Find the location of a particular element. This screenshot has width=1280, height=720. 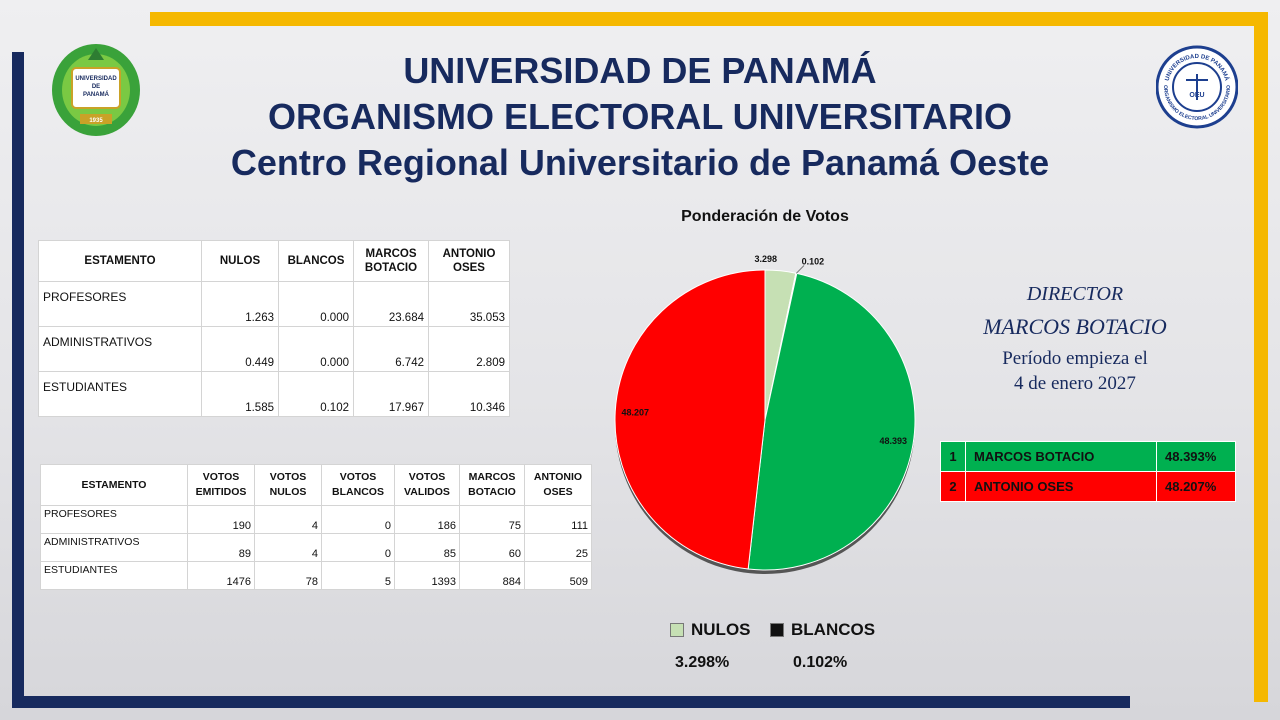

pie-slice-marcos-botacio is located at coordinates (831, 421).